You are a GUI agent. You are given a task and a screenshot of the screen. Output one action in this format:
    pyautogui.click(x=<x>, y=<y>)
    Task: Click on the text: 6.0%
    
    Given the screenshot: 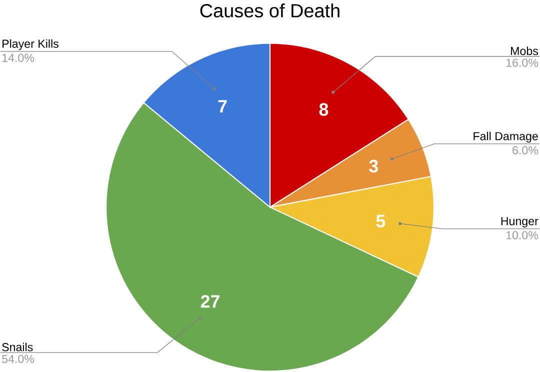 What is the action you would take?
    pyautogui.click(x=525, y=150)
    